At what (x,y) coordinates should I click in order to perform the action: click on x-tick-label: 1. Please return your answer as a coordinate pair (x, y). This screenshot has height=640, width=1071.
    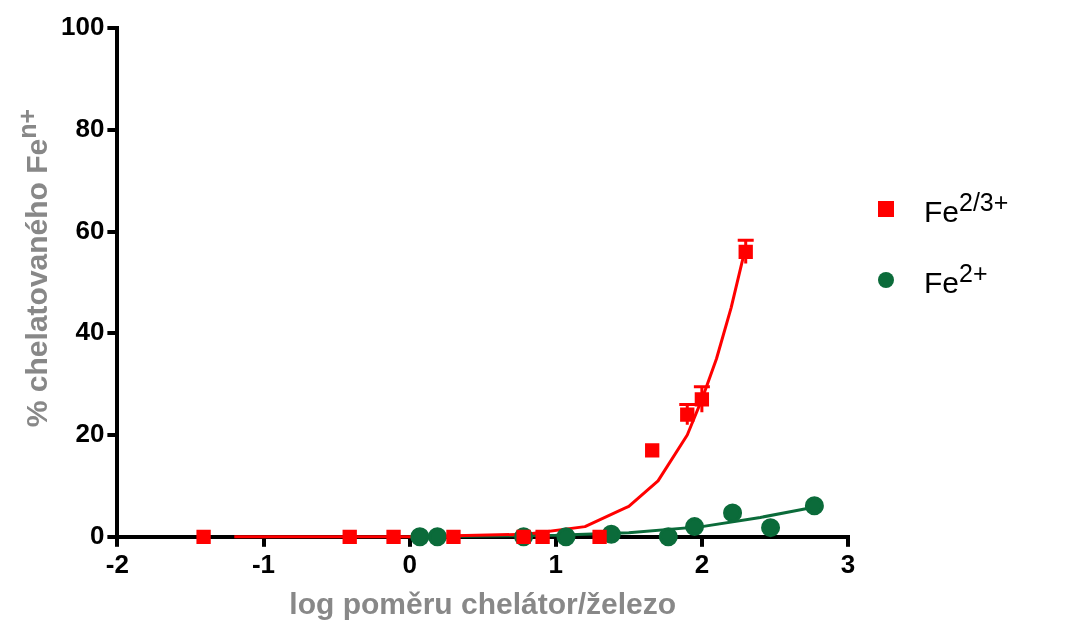
    Looking at the image, I should click on (555, 563).